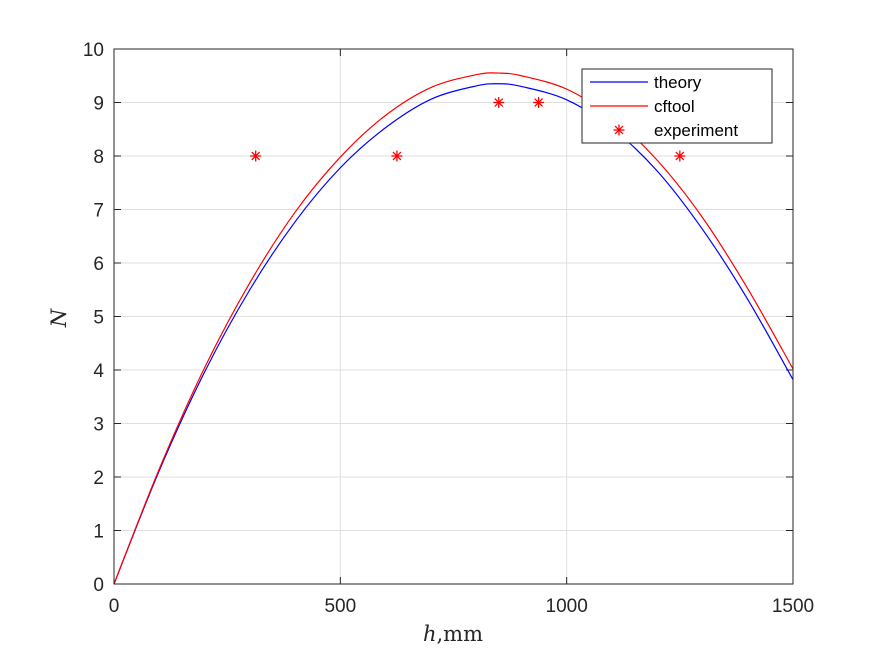 The width and height of the screenshot is (875, 656). Describe the element at coordinates (674, 106) in the screenshot. I see `legend-label-cftool: cftool` at that location.